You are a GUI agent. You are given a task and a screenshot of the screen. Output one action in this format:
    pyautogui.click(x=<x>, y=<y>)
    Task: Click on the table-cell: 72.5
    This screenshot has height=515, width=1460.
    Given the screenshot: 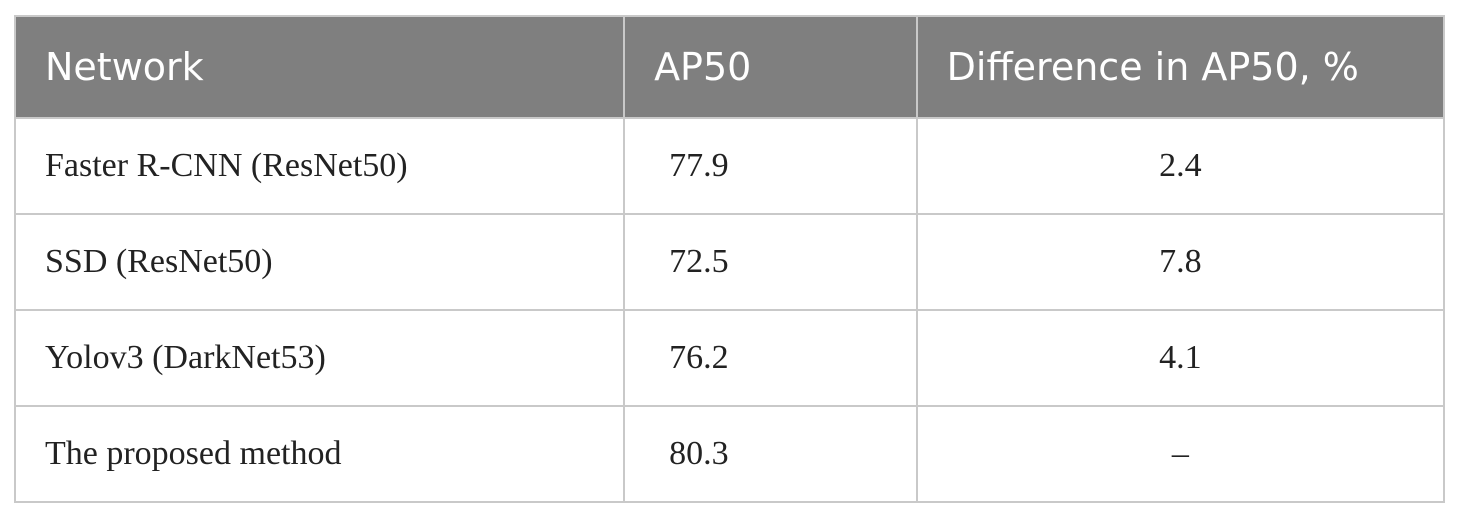 What is the action you would take?
    pyautogui.click(x=770, y=262)
    